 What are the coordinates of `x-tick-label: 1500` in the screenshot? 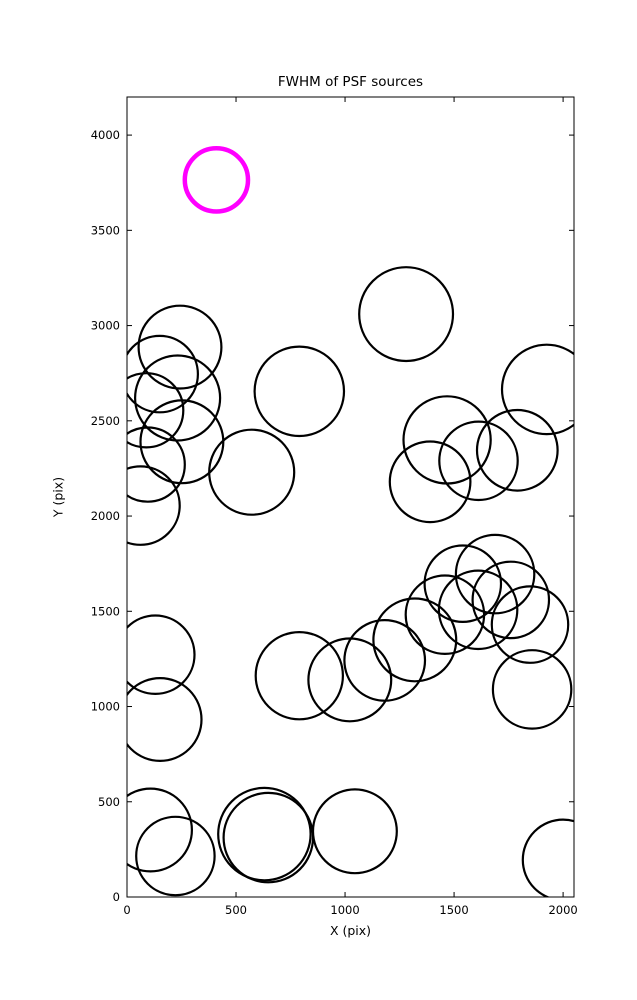 It's located at (453, 910).